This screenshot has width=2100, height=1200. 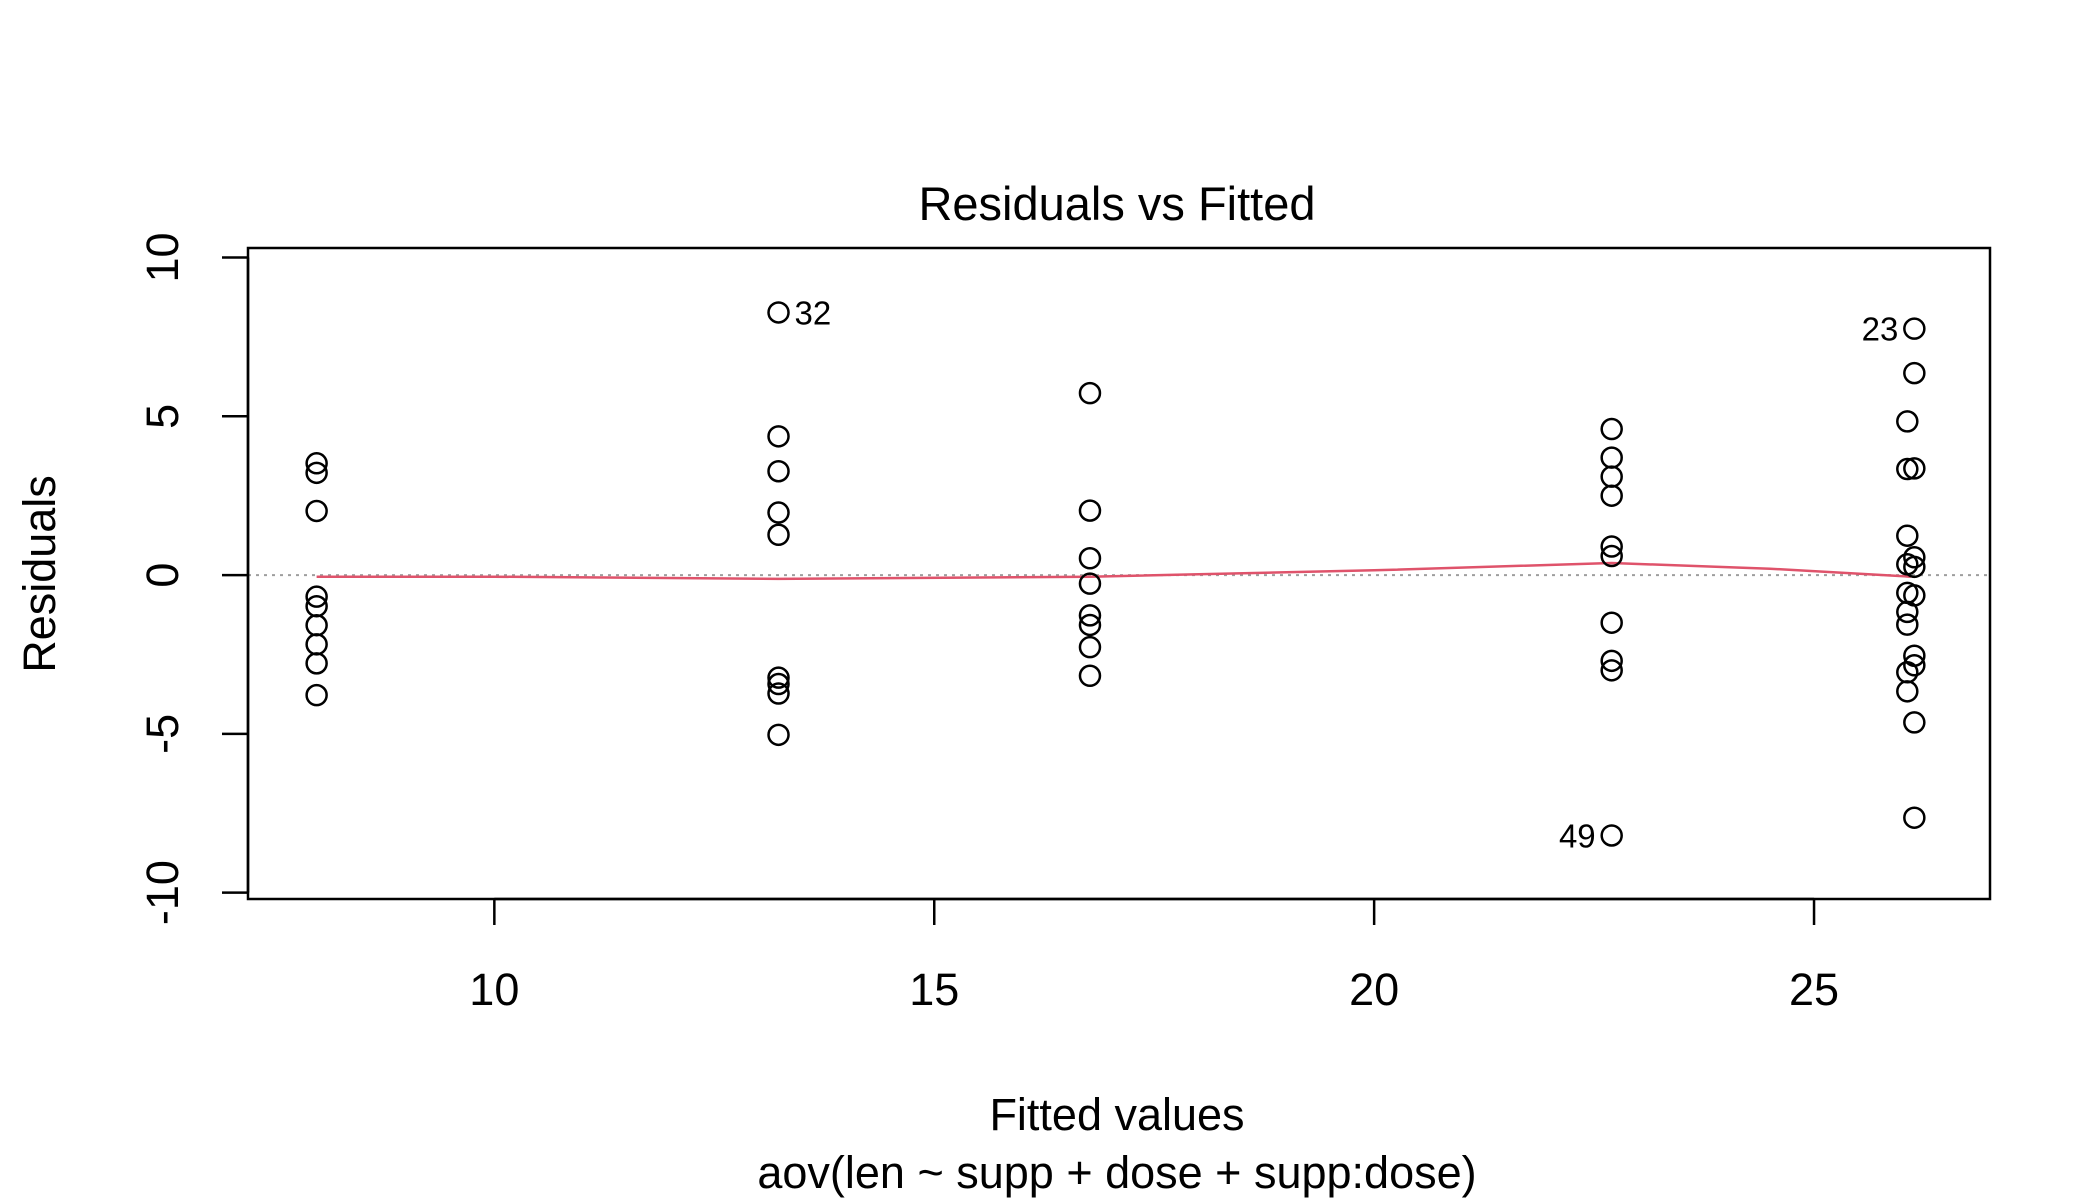 What do you see at coordinates (162, 734) in the screenshot?
I see `y-tick-label: -5` at bounding box center [162, 734].